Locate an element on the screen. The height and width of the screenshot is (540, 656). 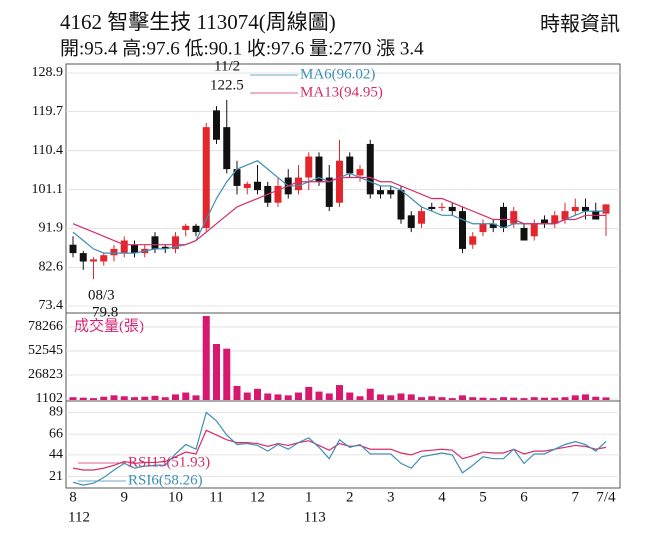
x-tick-label: 3 is located at coordinates (391, 497).